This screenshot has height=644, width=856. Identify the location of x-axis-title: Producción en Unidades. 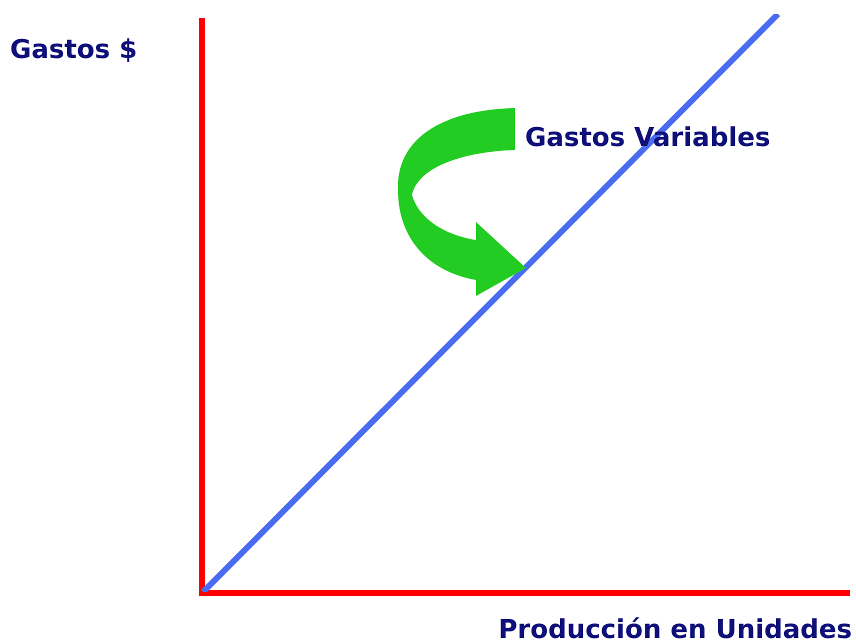
(675, 629).